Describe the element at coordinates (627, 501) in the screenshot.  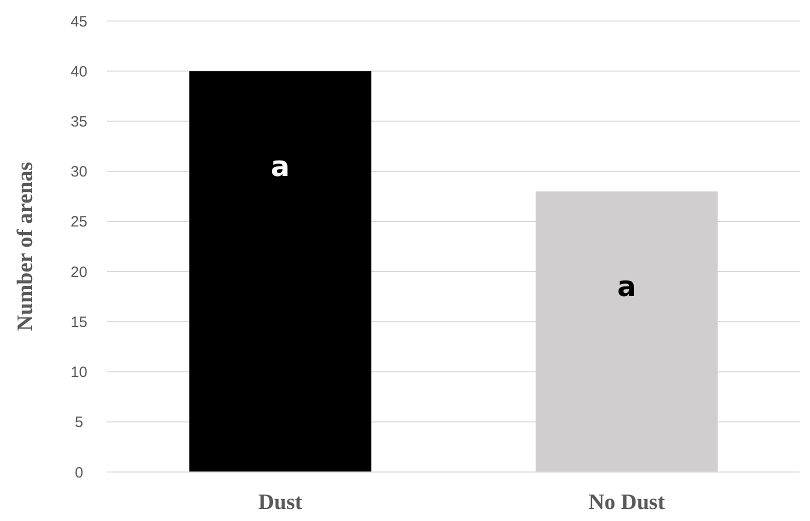
I see `x-tick-label: No Dust` at that location.